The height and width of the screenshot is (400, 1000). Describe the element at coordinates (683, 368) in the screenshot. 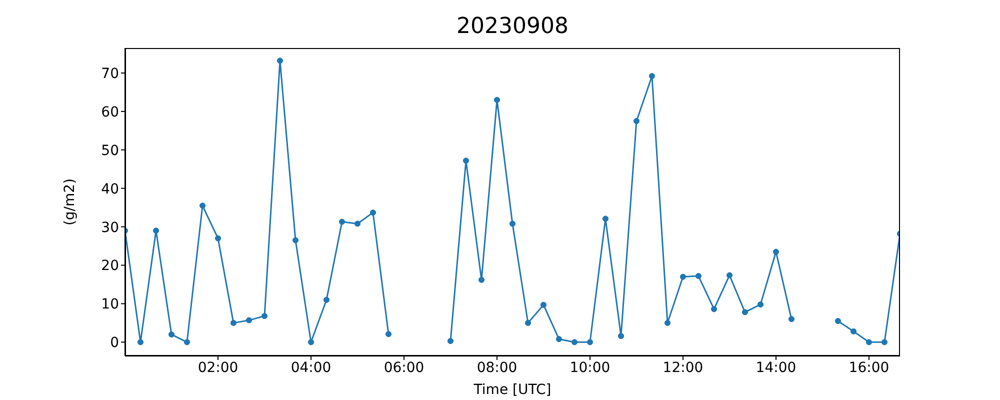

I see `x-tick-label: 12:00` at that location.